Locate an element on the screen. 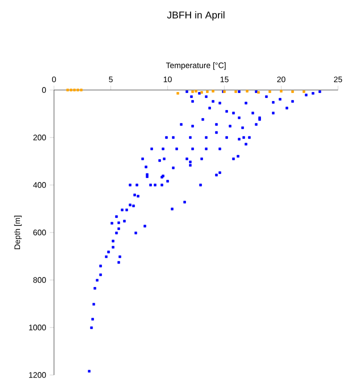  chart-title: JBFH in April is located at coordinates (195, 15).